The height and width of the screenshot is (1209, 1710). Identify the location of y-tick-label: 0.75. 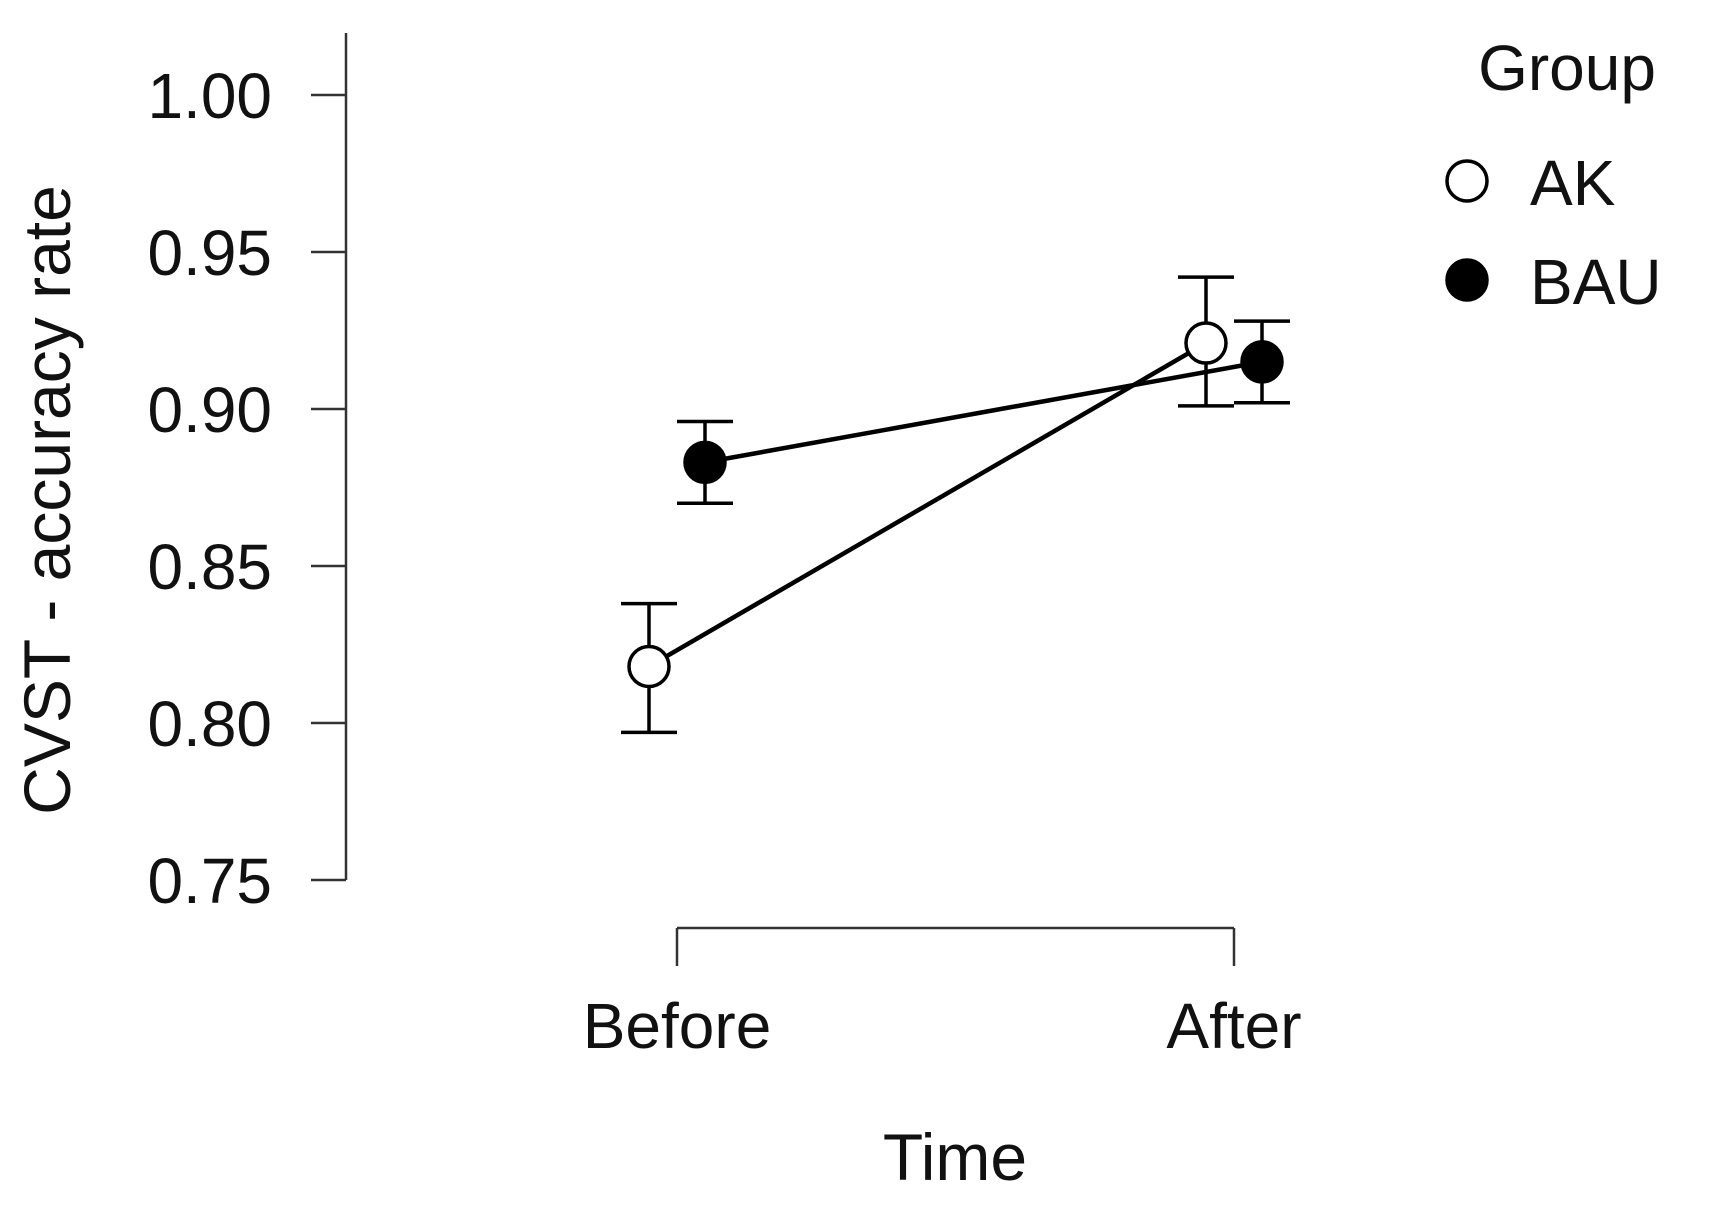
(209, 881).